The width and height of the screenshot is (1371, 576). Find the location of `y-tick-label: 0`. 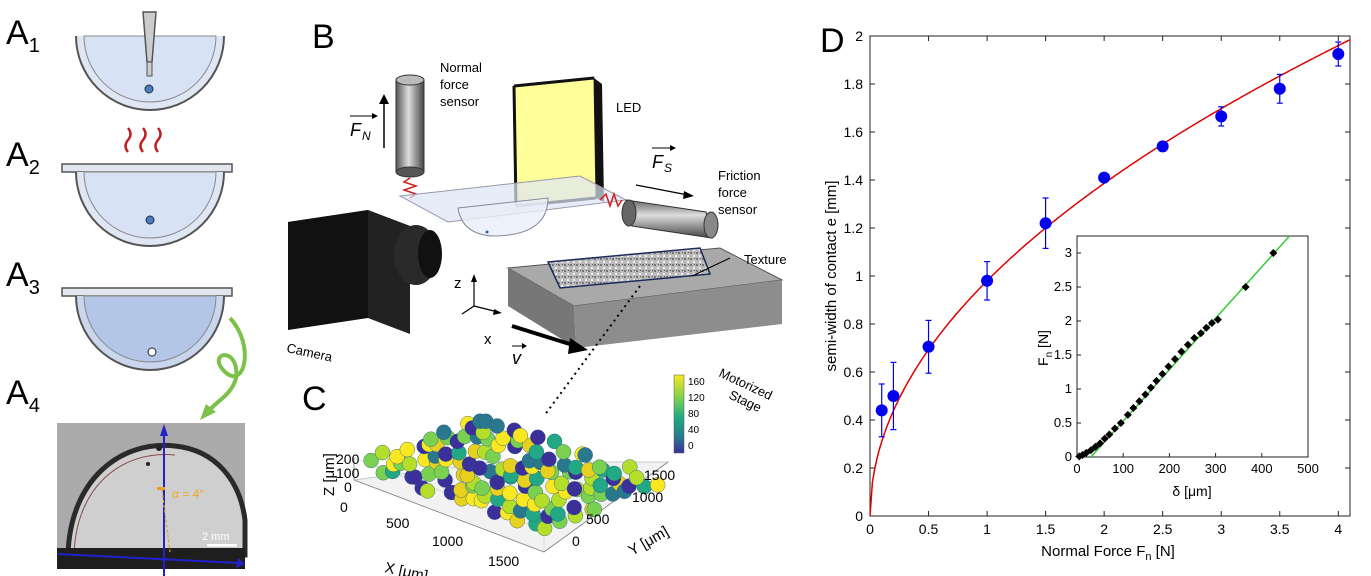

y-tick-label: 0 is located at coordinates (859, 516).